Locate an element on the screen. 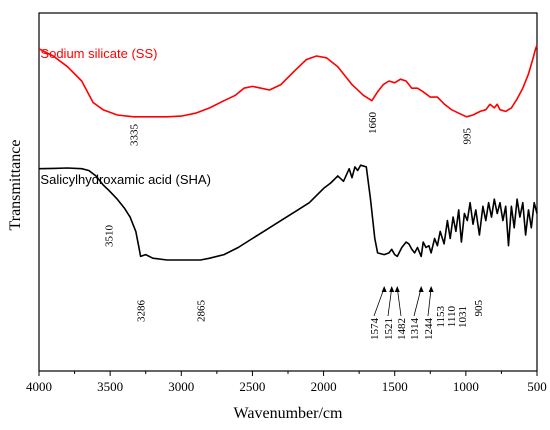  x-tick-label: 2000 is located at coordinates (324, 386).